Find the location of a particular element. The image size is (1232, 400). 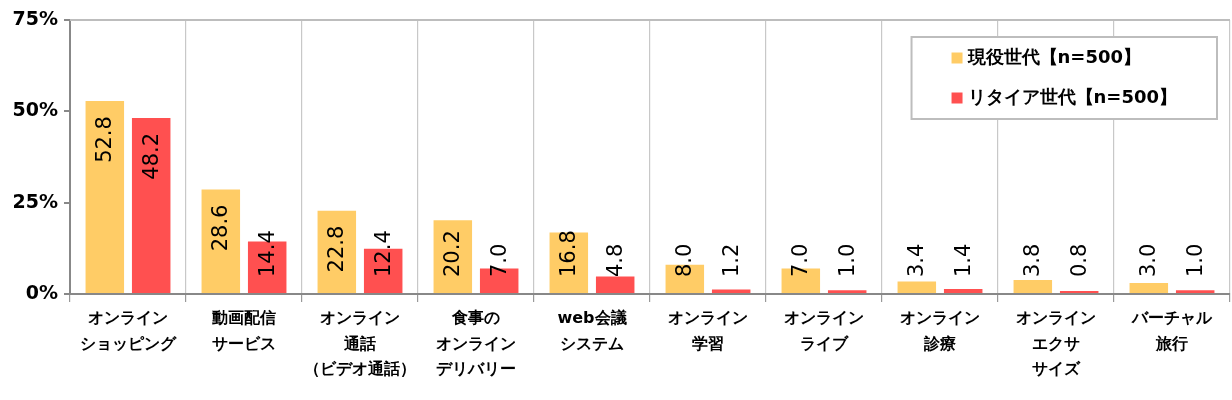

data-label: 0.8 is located at coordinates (1078, 260).